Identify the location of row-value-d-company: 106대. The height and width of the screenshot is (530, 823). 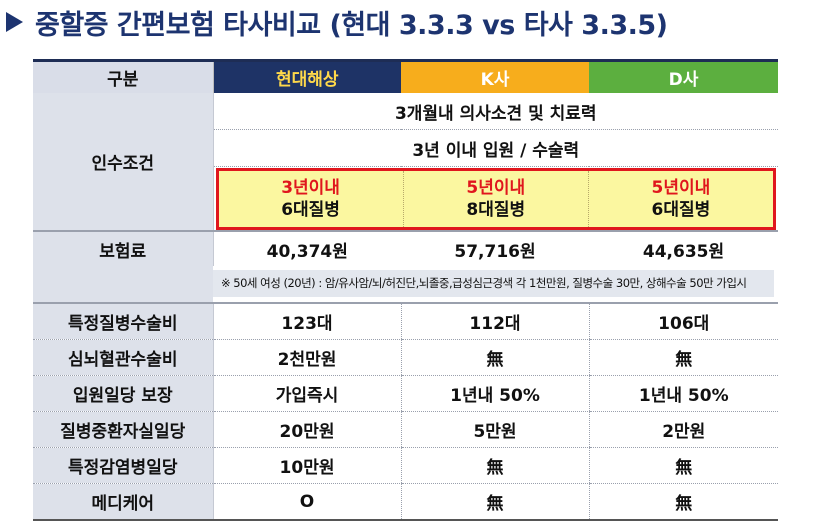
(683, 321).